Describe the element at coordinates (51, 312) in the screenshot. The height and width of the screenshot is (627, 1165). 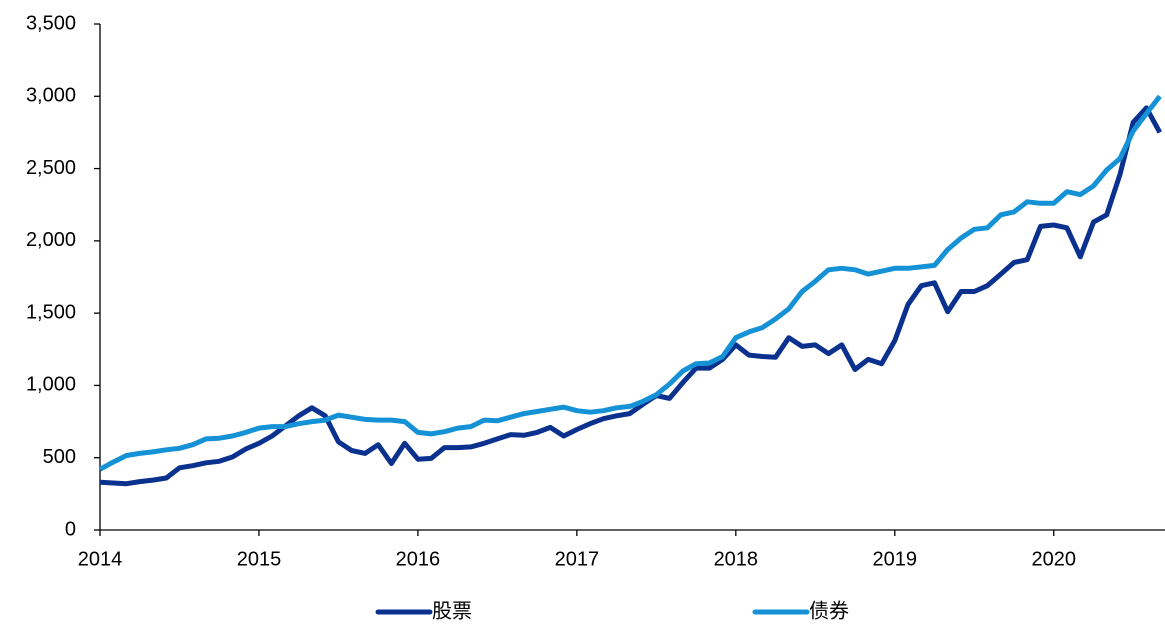
I see `y-tick-label: 1,500` at that location.